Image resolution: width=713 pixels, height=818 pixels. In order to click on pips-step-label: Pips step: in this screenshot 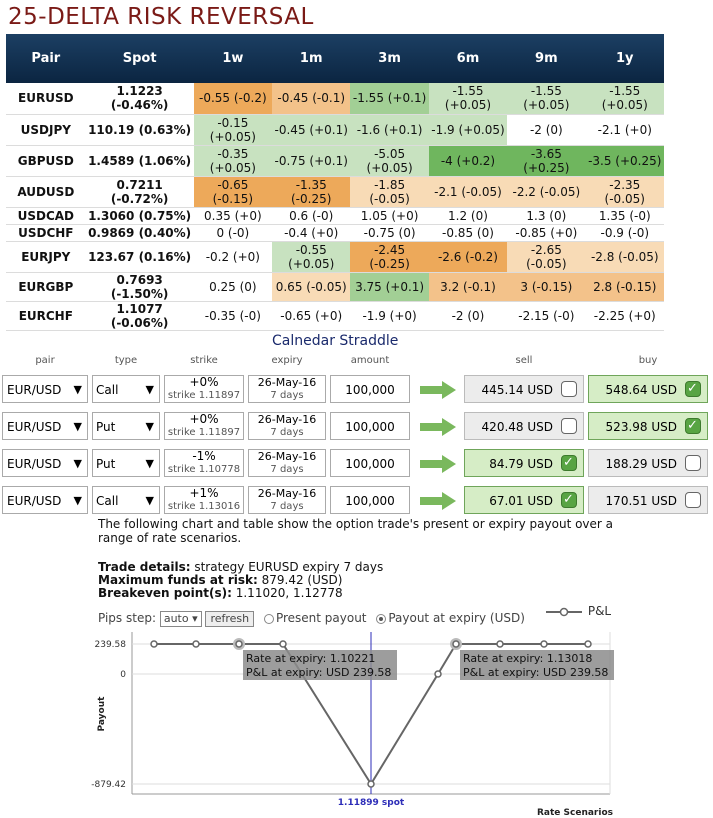, I will do `click(127, 618)`.